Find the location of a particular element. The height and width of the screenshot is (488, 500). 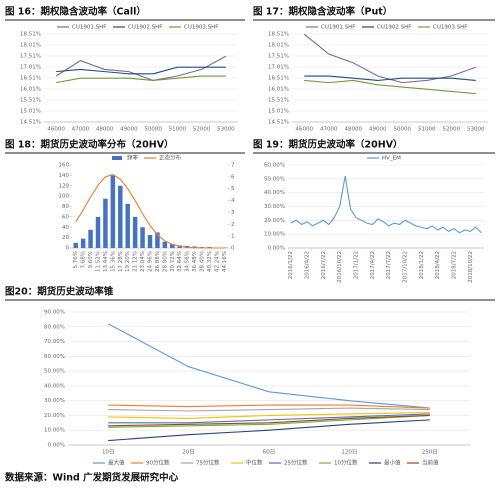

x-tick-label: 20日 is located at coordinates (188, 452).